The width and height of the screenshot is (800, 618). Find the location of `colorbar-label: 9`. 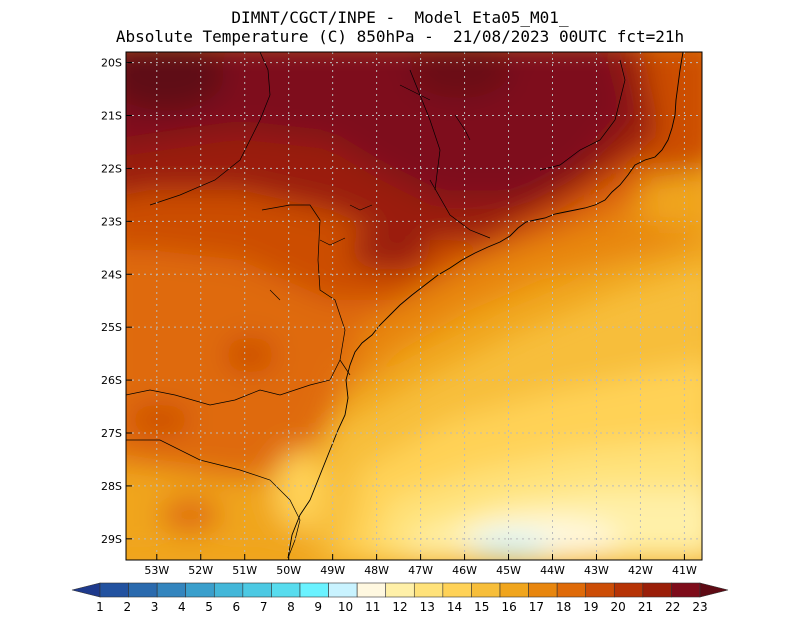

colorbar-label: 9 is located at coordinates (318, 607).